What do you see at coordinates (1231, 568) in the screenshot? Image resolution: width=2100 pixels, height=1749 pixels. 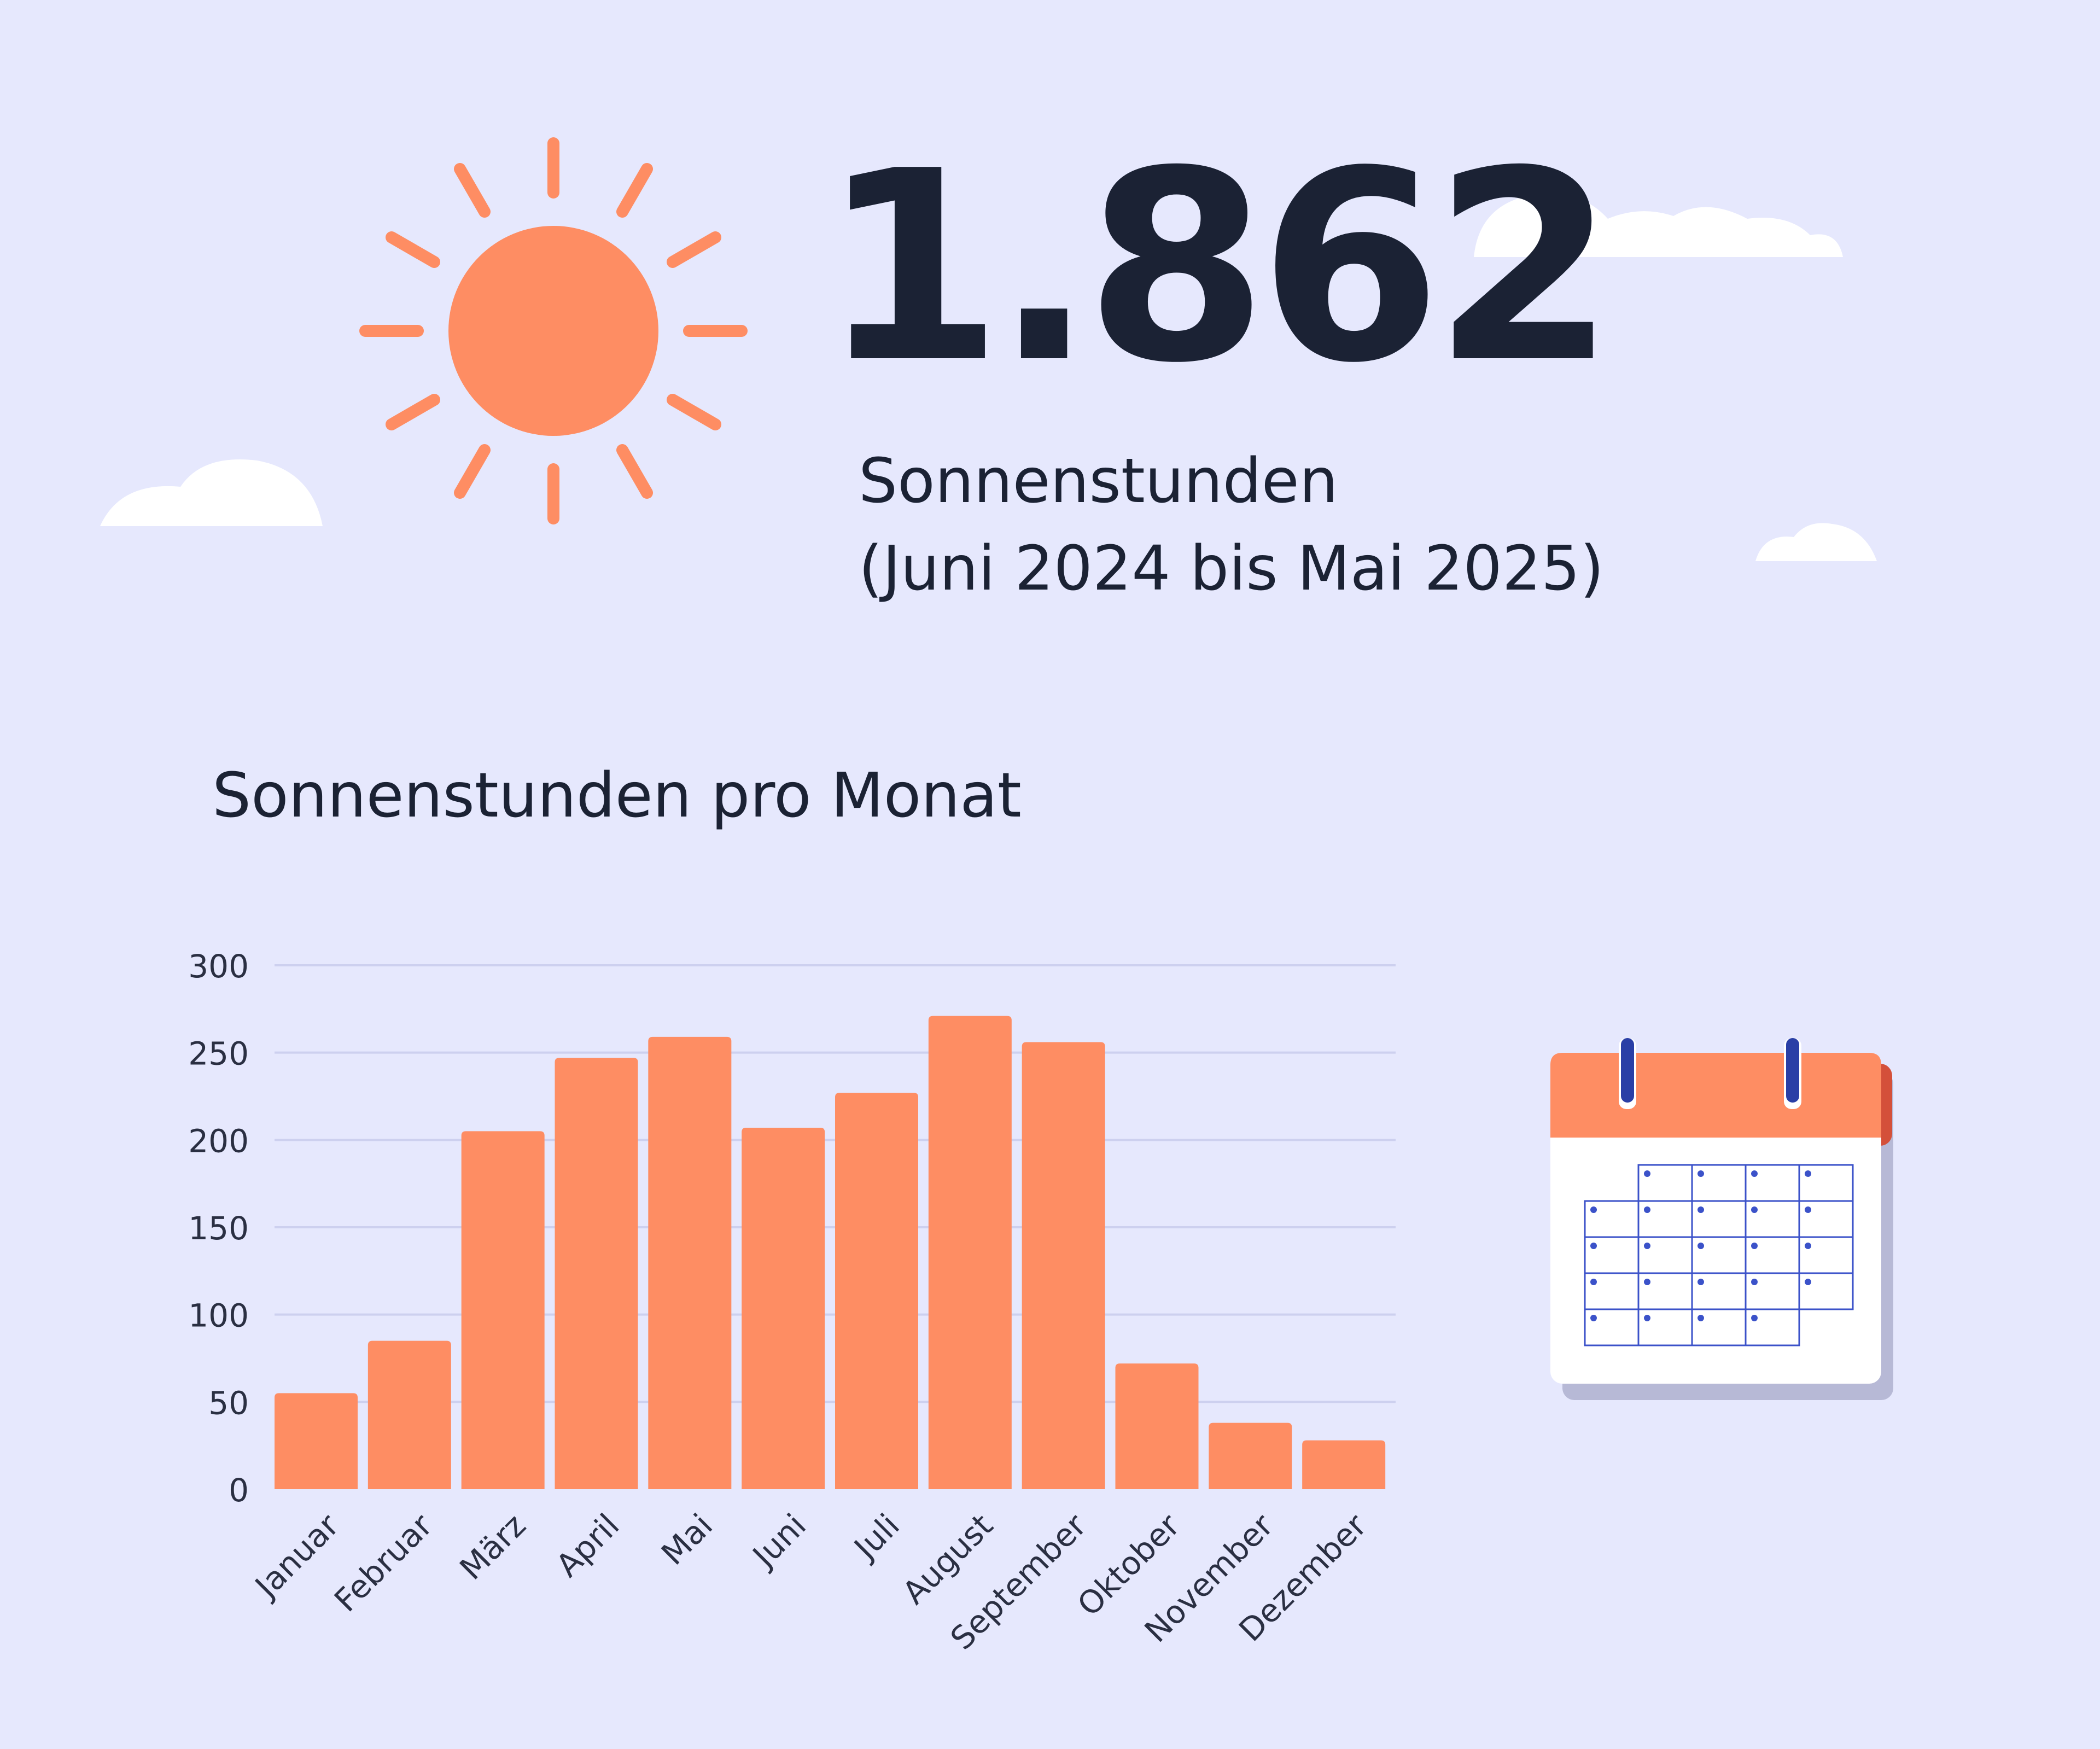 I see `headline-period: (Juni 2024 bis Mai 2025)` at bounding box center [1231, 568].